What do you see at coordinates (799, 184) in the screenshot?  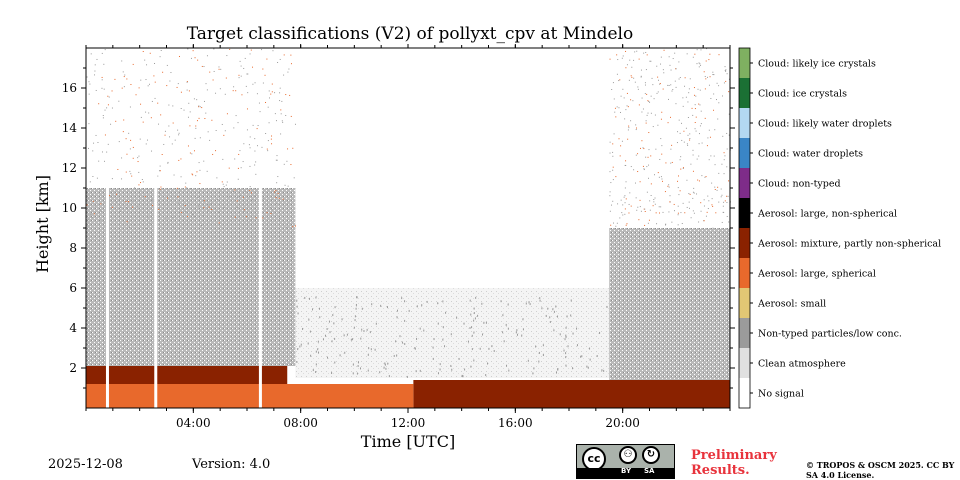 I see `colorbar-label: Cloud: non-typed` at bounding box center [799, 184].